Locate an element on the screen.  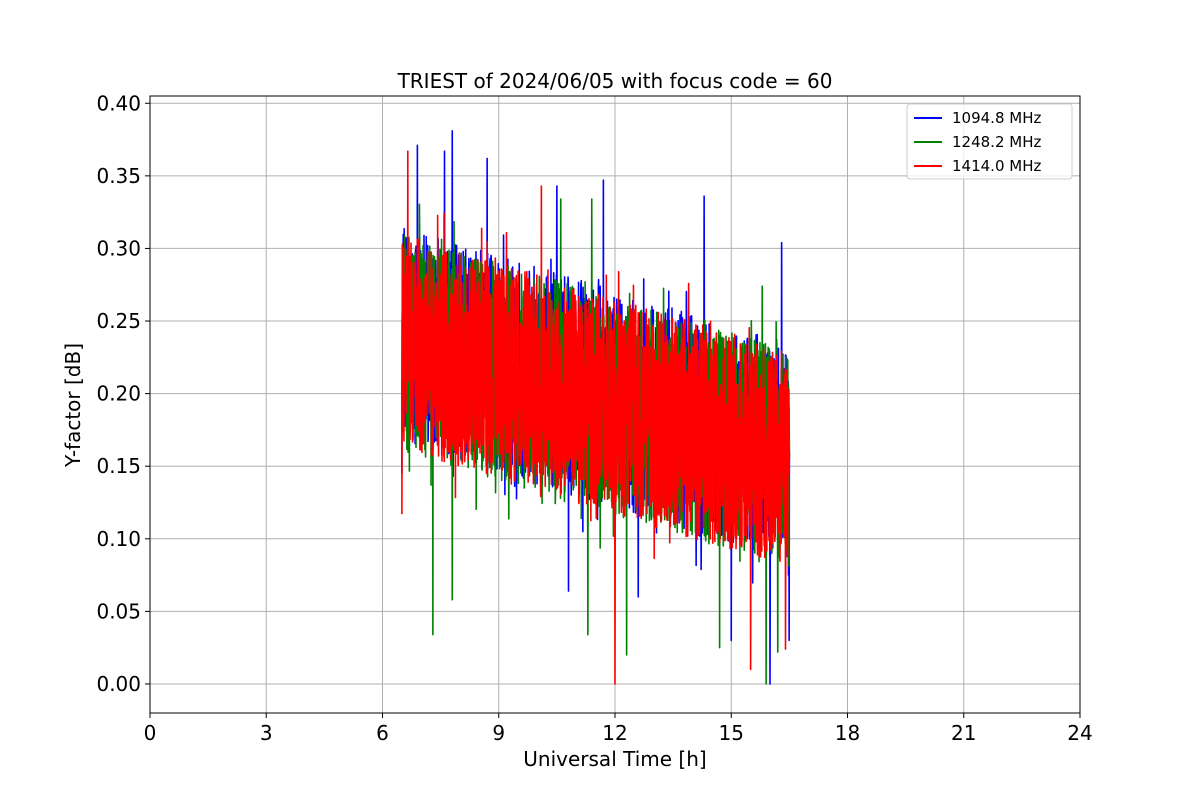
y-tick-label: 0.15 is located at coordinates (118, 466).